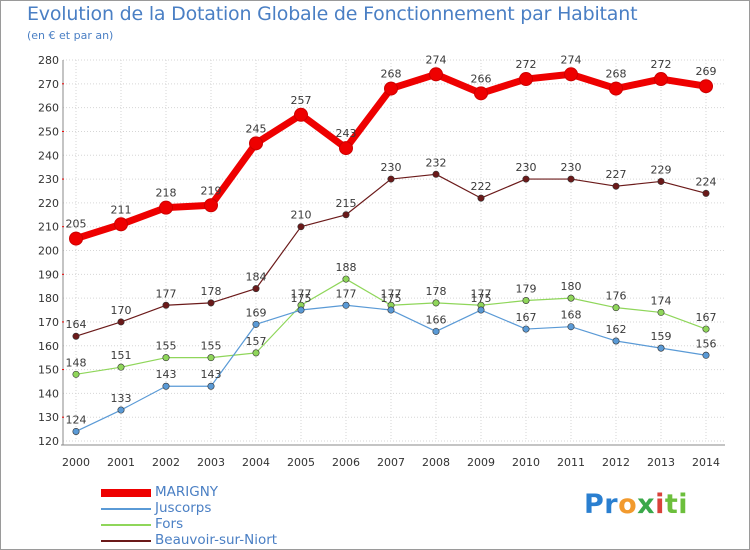 The image size is (750, 550). I want to click on y-tick-label: 240, so click(48, 155).